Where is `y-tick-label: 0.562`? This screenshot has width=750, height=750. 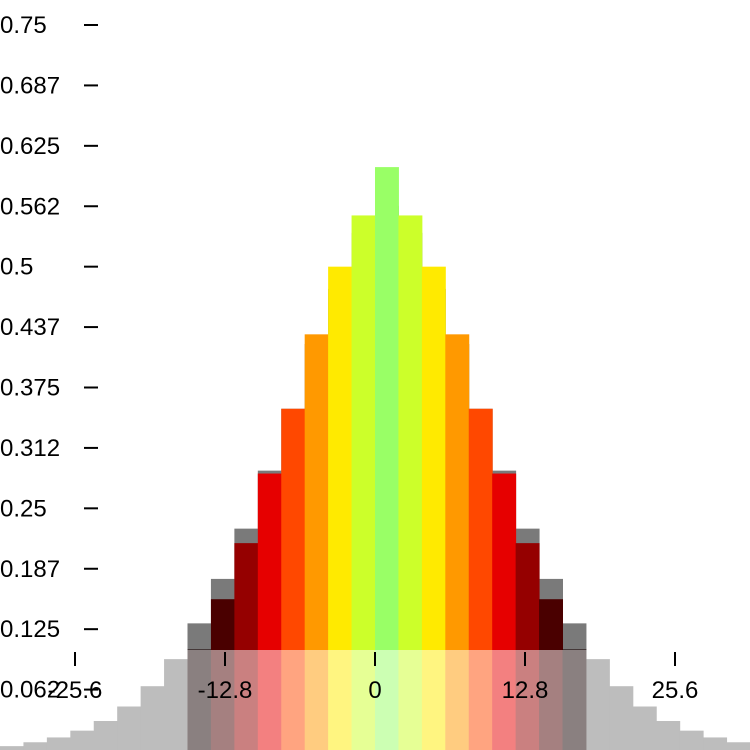 y-tick-label: 0.562 is located at coordinates (30, 206).